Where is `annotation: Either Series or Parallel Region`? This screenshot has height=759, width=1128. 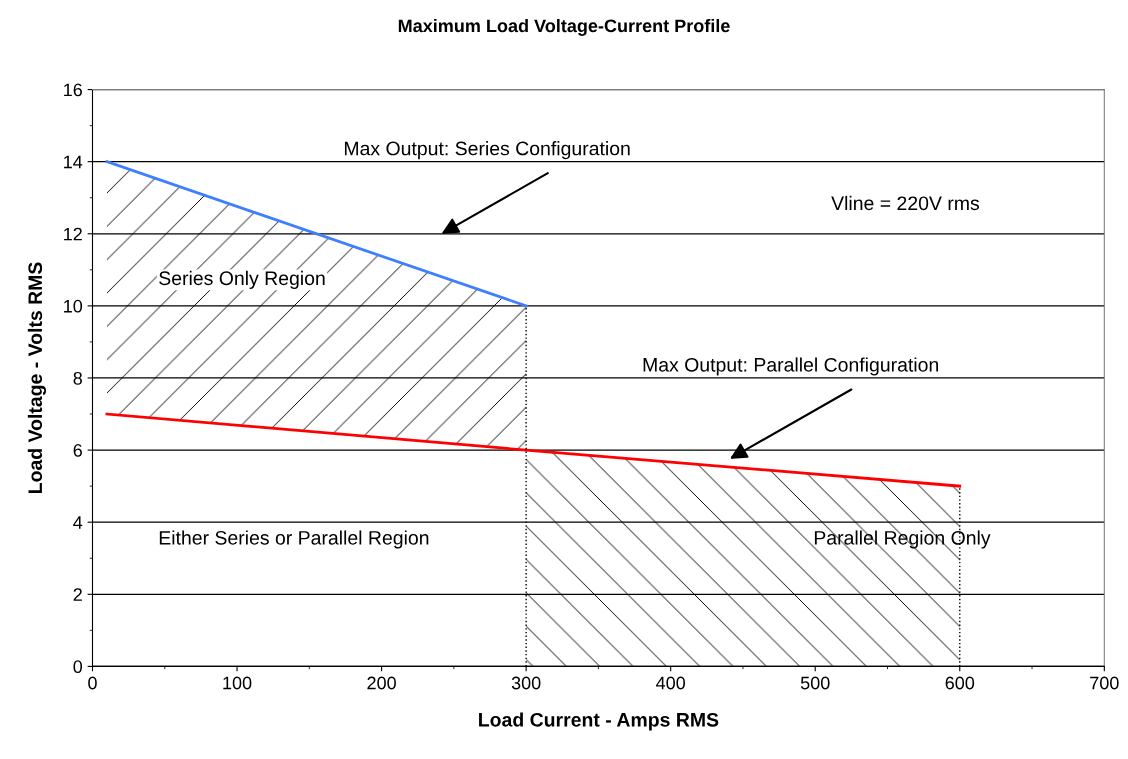
annotation: Either Series or Parallel Region is located at coordinates (294, 539).